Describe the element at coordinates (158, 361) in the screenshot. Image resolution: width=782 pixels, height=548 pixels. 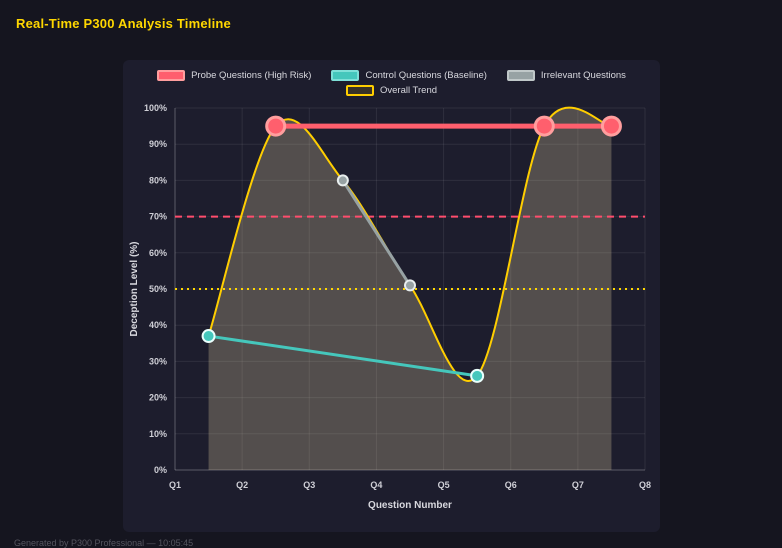
I see `y-tick-label: 30%` at that location.